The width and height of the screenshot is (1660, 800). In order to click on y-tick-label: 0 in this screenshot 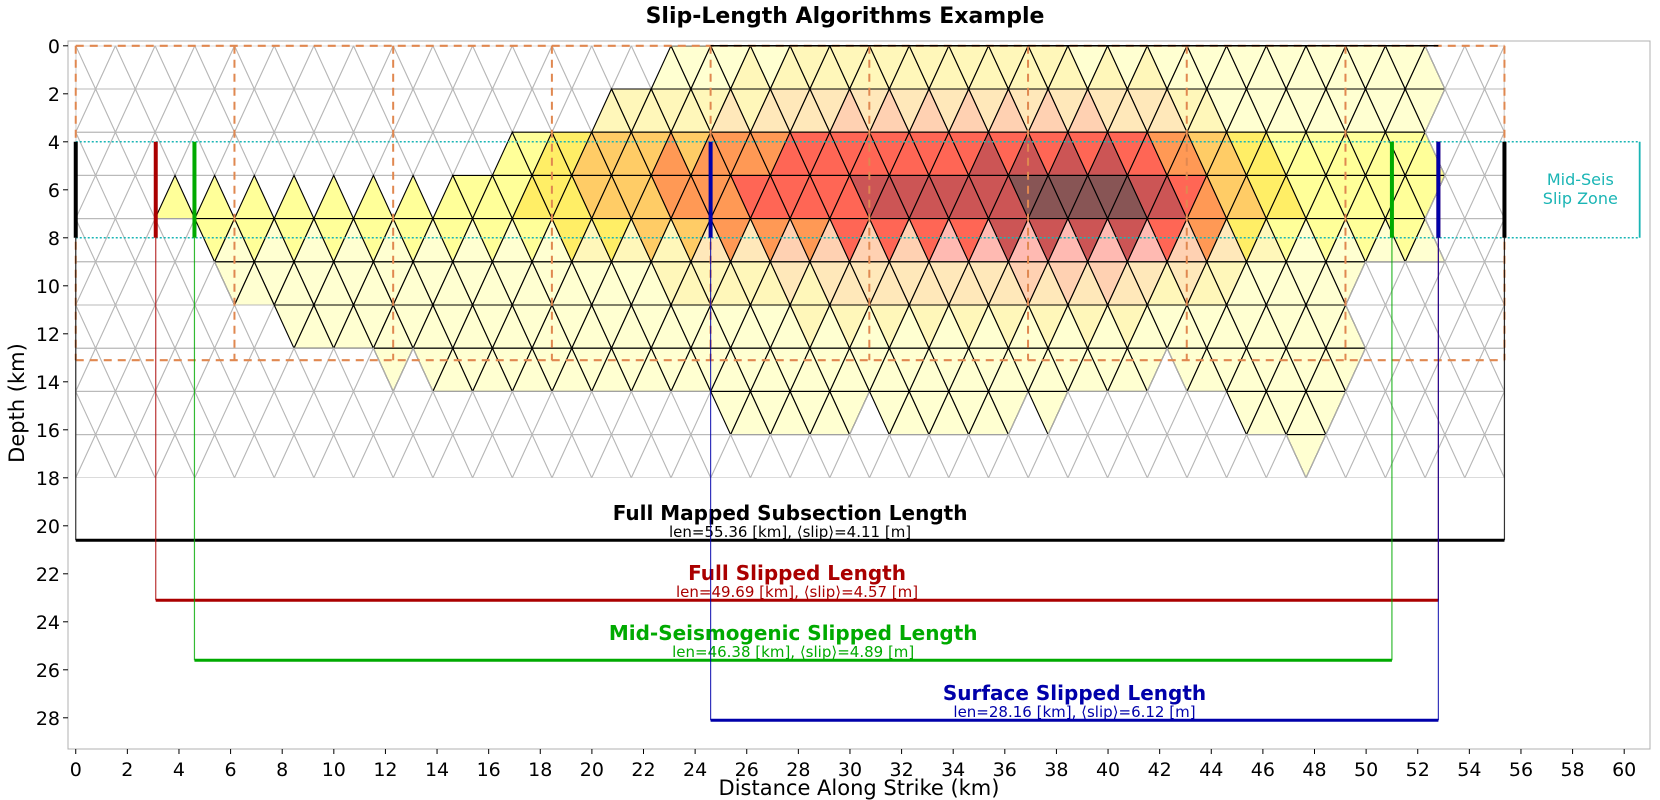, I will do `click(54, 47)`.